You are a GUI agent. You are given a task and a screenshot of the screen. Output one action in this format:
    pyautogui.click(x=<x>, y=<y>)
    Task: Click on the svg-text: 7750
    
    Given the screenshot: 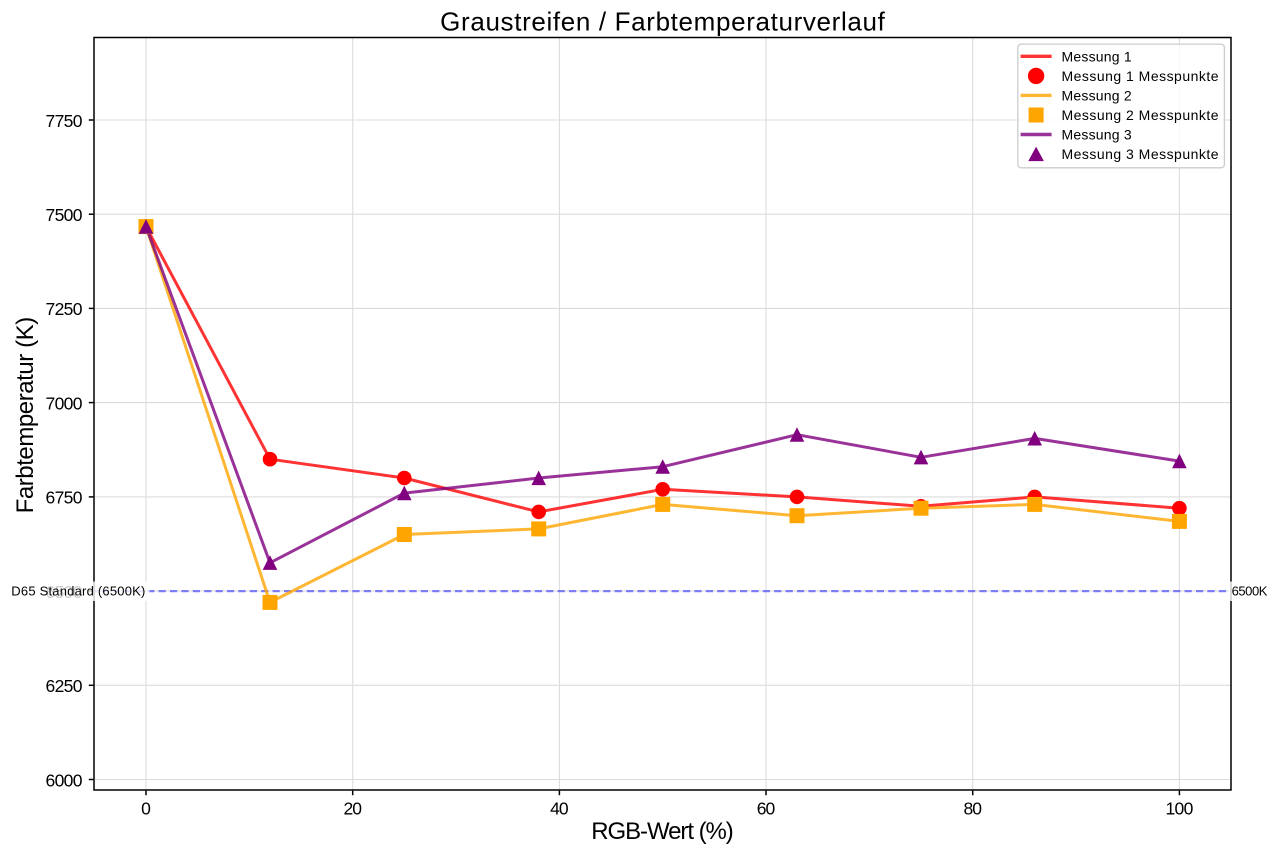 What is the action you would take?
    pyautogui.click(x=64, y=121)
    